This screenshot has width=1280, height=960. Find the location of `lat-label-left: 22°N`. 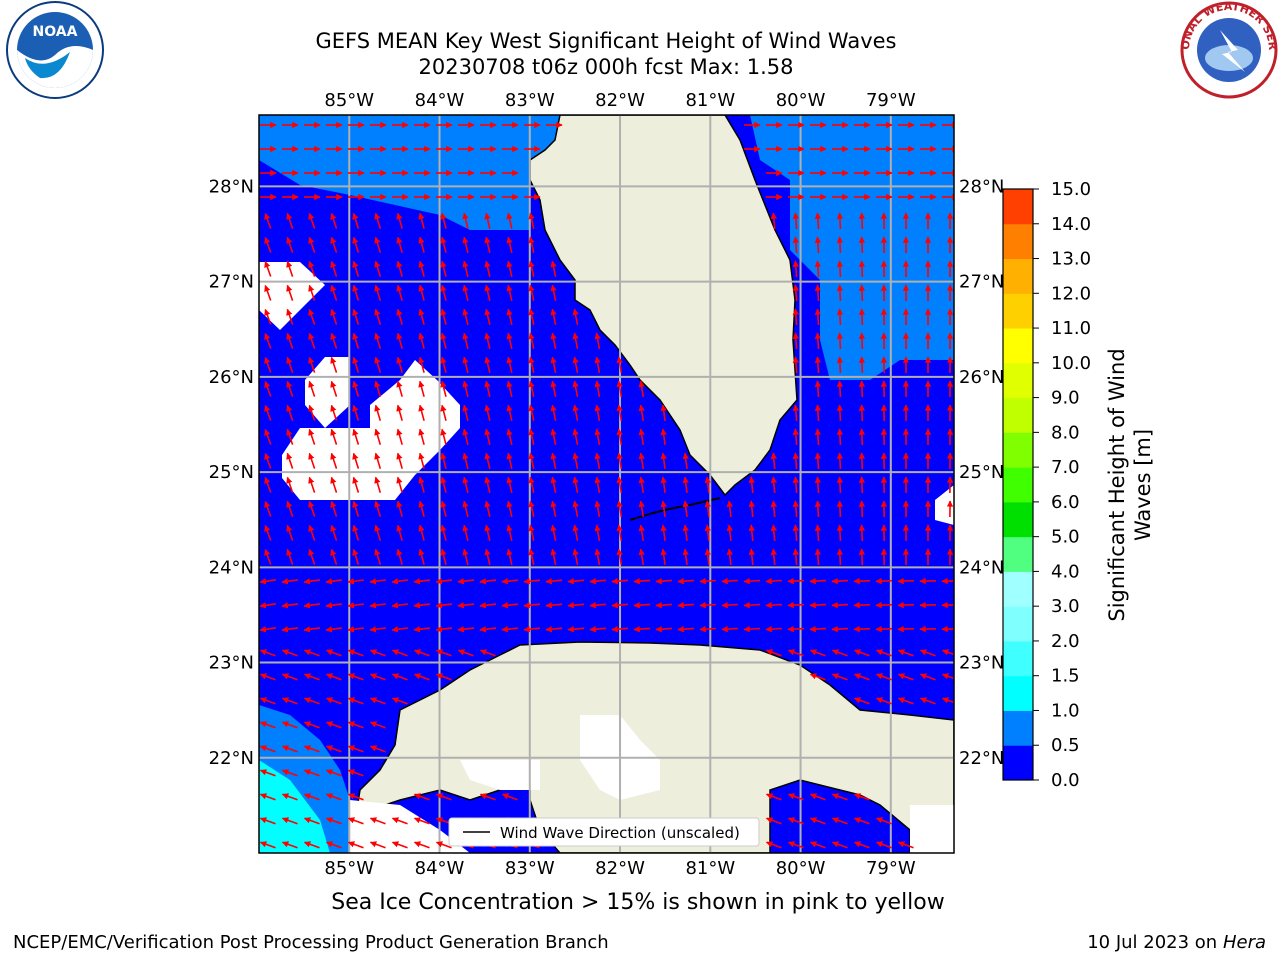

lat-label-left: 22°N is located at coordinates (231, 758).